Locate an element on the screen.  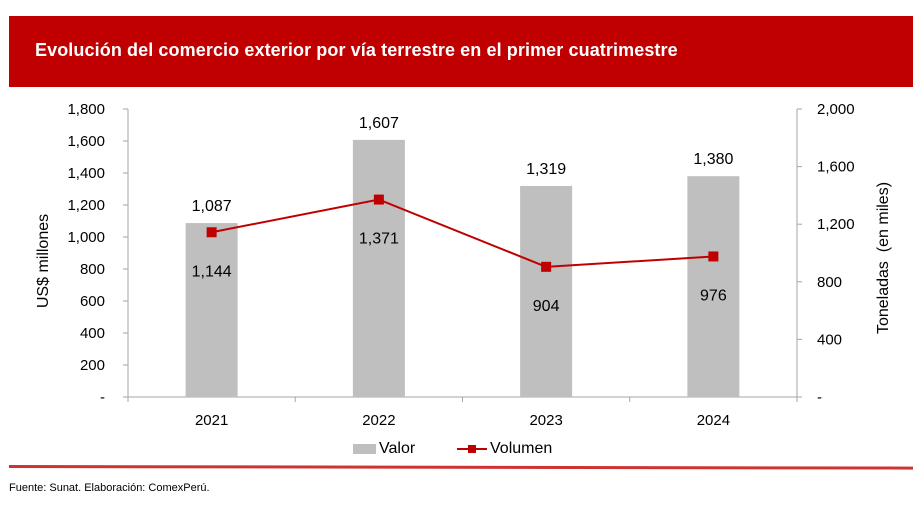
bar-valor-2021 is located at coordinates (211, 310).